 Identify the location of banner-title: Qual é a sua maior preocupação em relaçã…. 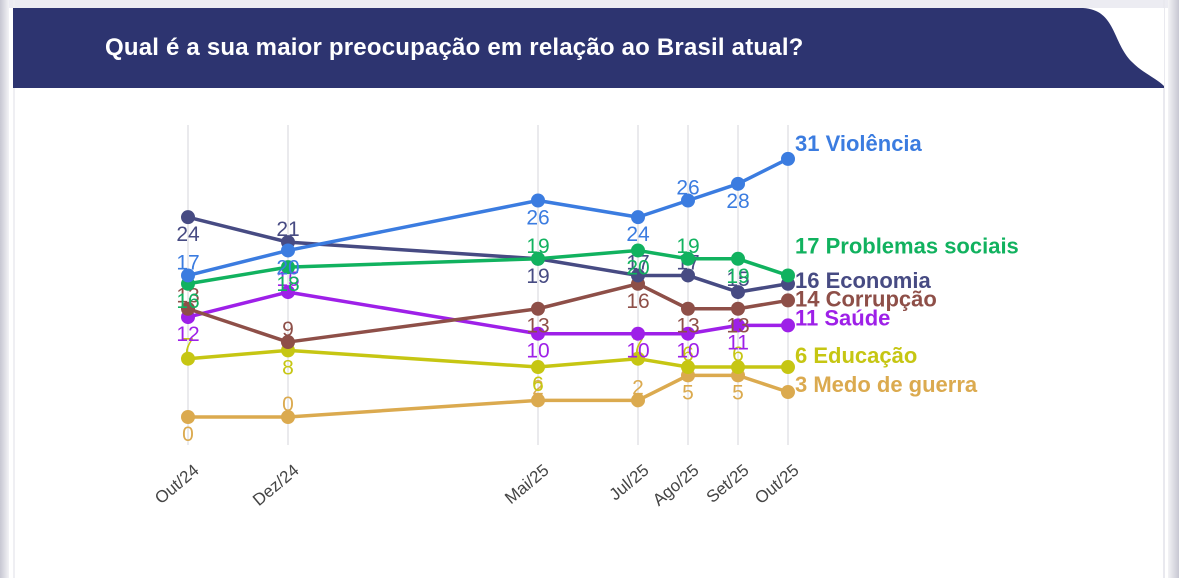
(454, 47).